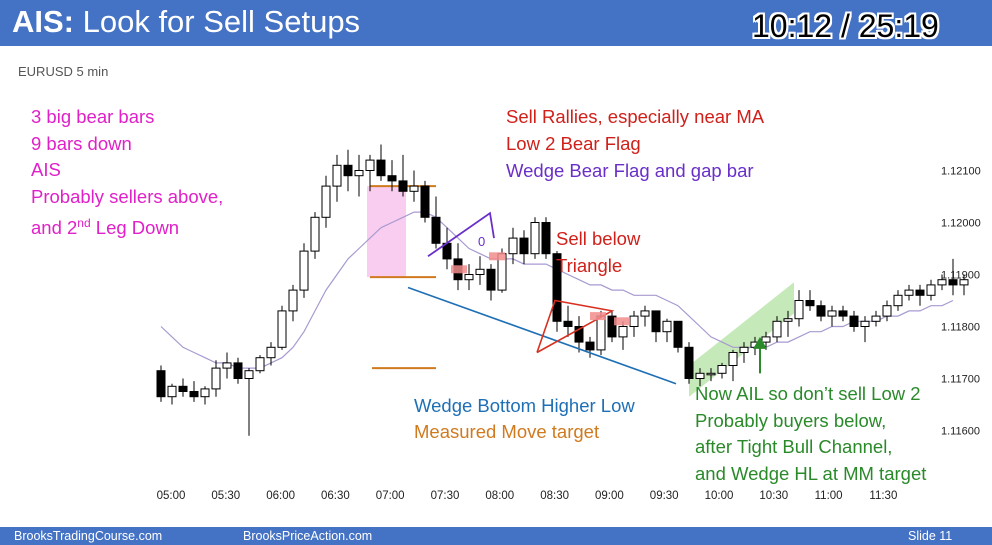 The height and width of the screenshot is (545, 992). What do you see at coordinates (883, 496) in the screenshot?
I see `x-tick-label: 11:30` at bounding box center [883, 496].